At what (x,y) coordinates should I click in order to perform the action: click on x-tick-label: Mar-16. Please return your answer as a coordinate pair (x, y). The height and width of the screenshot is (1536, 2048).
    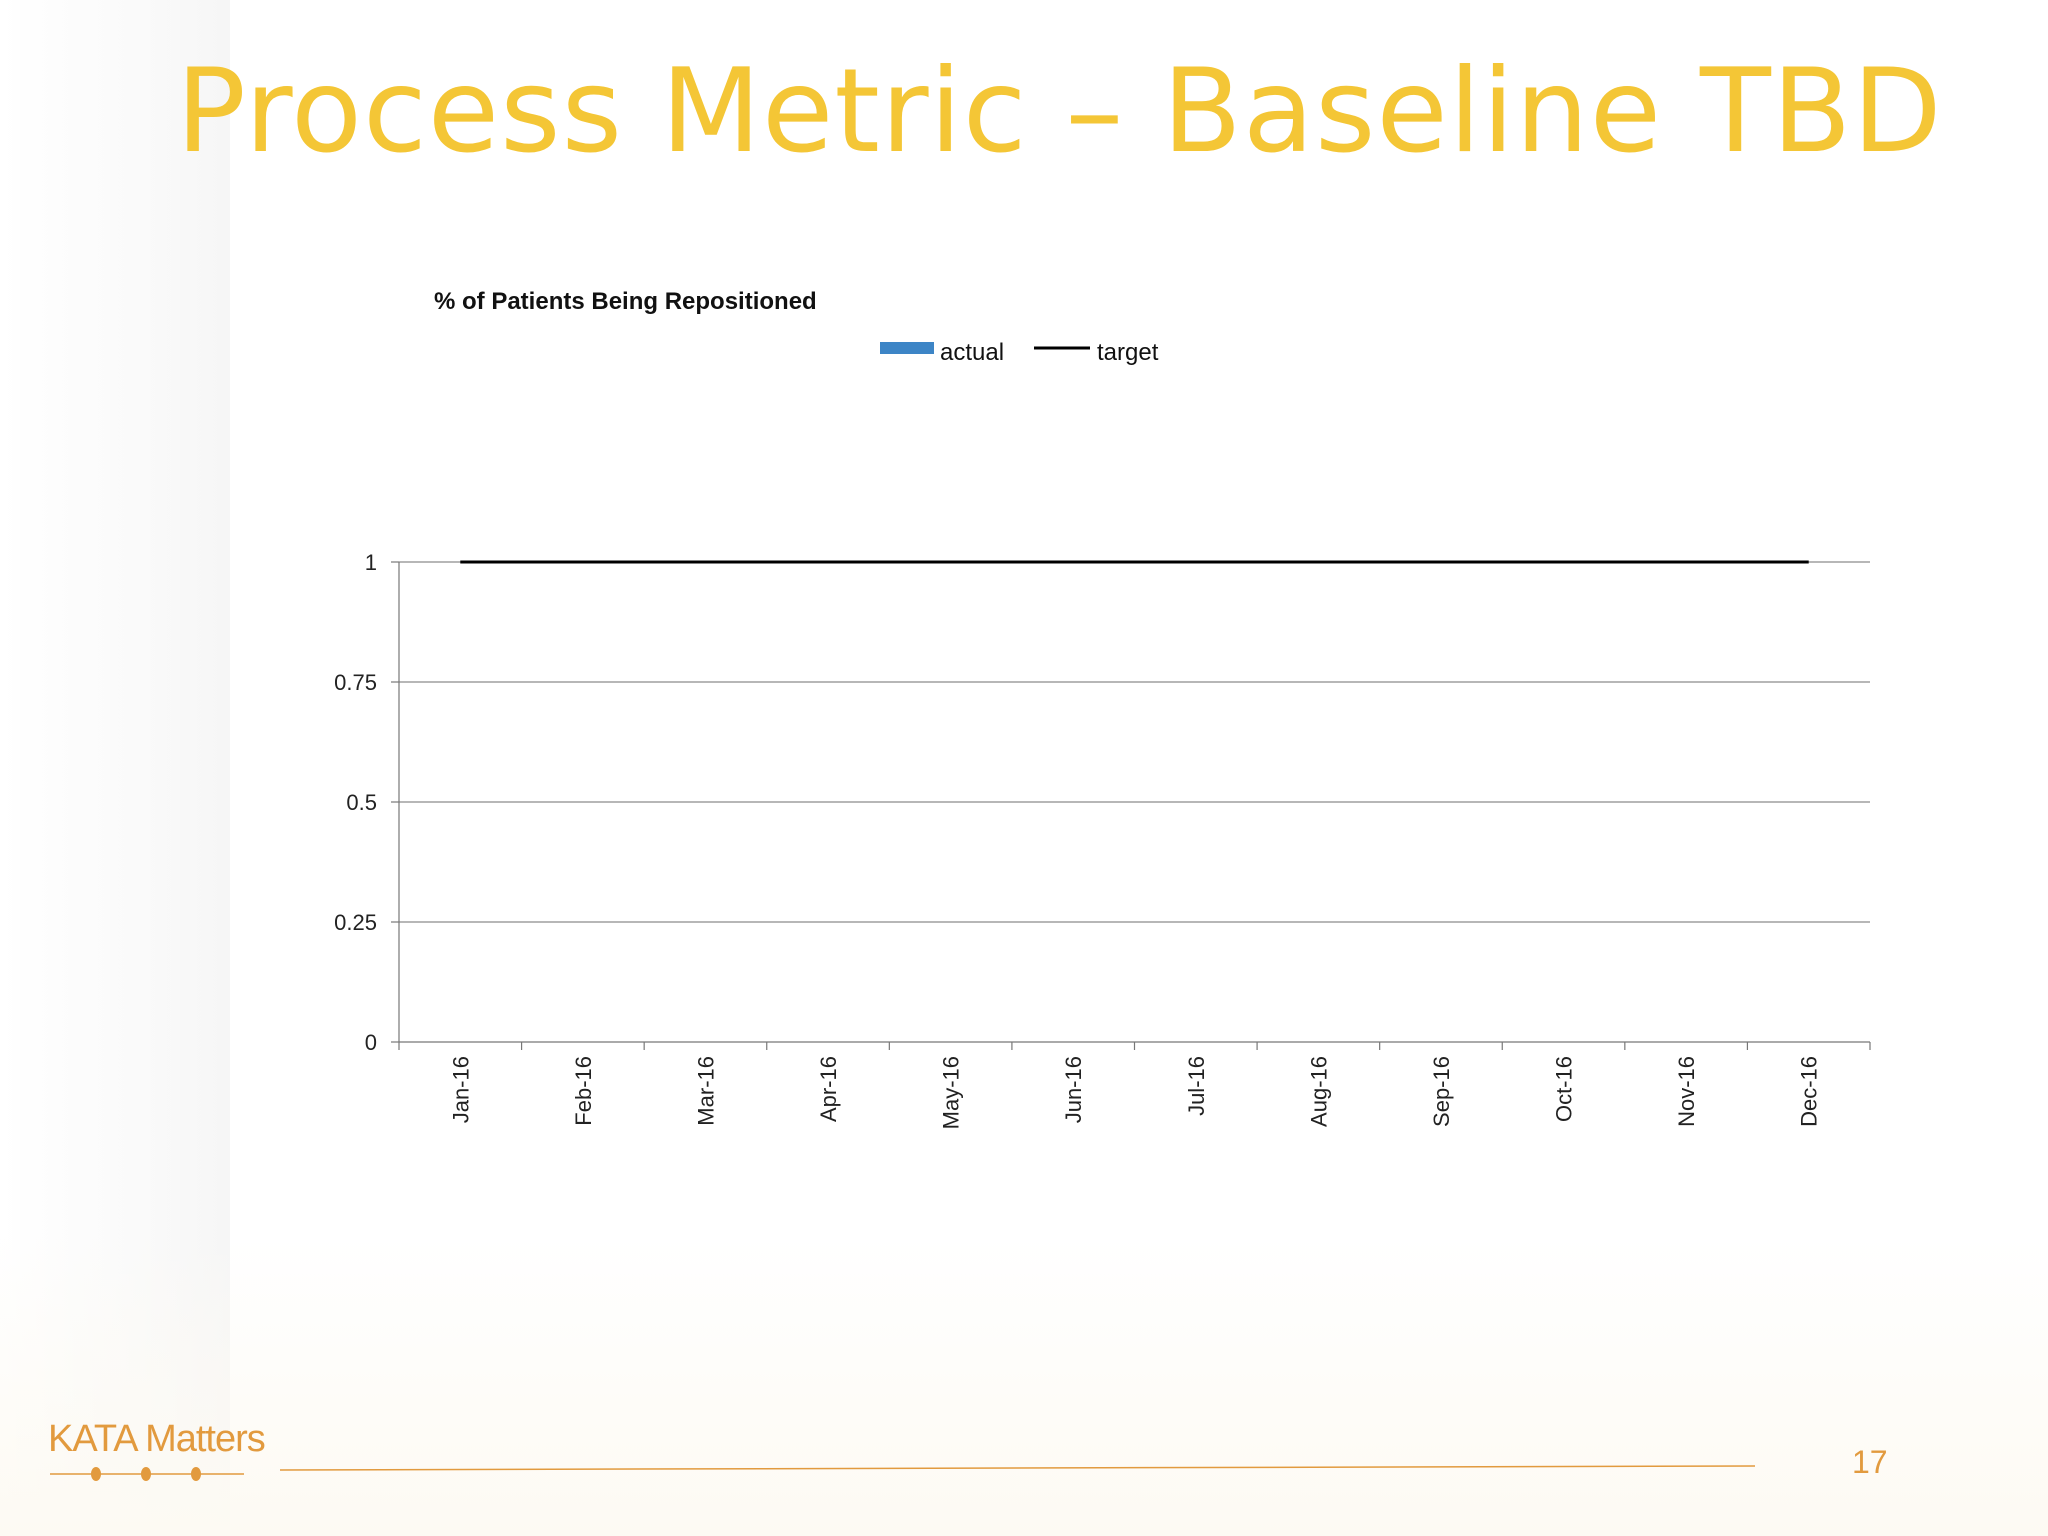
    Looking at the image, I should click on (705, 1091).